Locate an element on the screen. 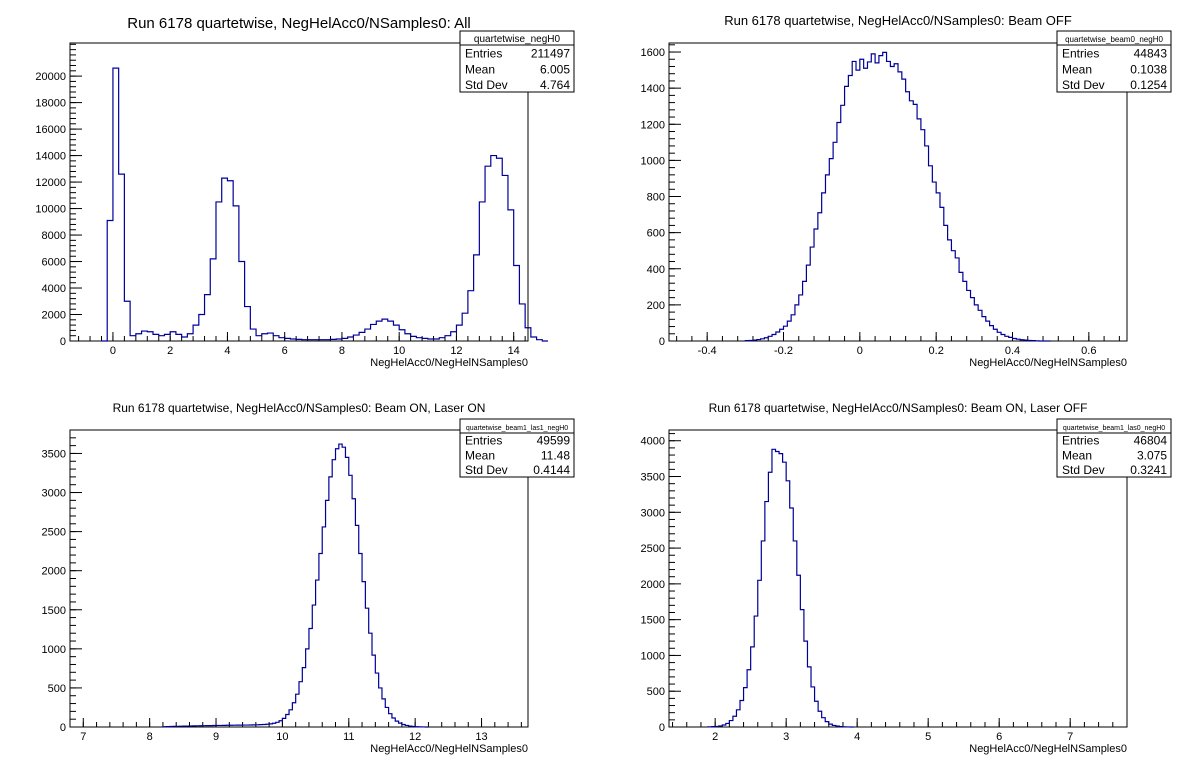  x-tick-label: 7 is located at coordinates (83, 737).